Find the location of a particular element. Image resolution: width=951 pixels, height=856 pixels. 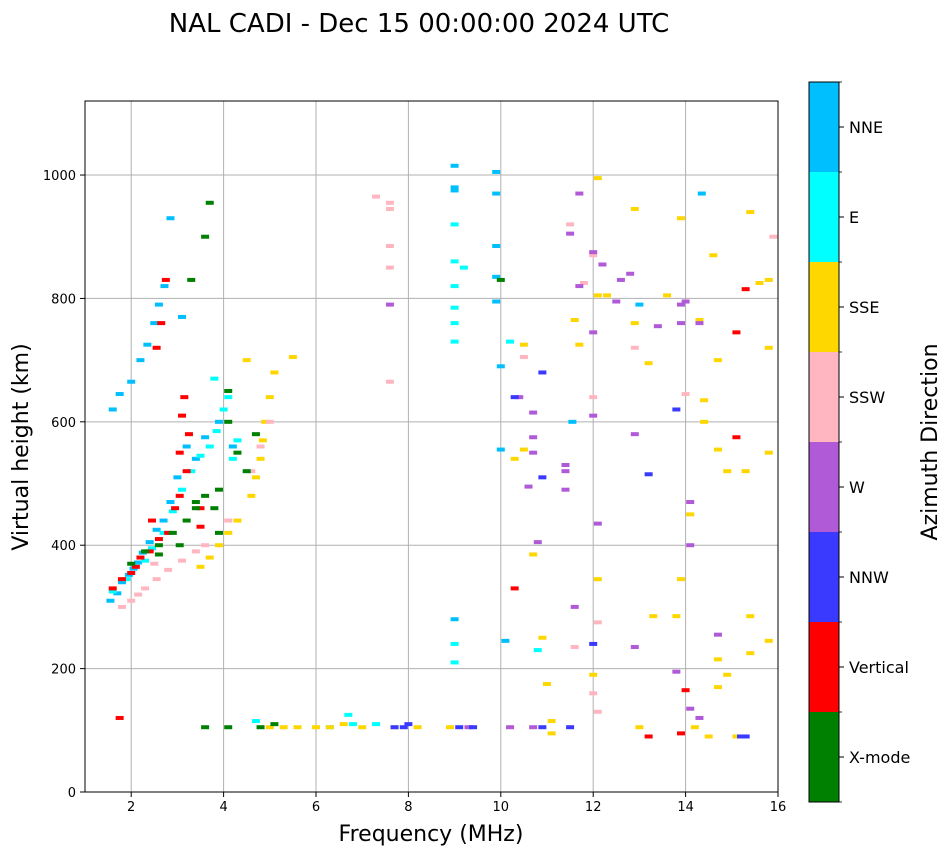

colorbar-label-ssw: SSW is located at coordinates (867, 397).